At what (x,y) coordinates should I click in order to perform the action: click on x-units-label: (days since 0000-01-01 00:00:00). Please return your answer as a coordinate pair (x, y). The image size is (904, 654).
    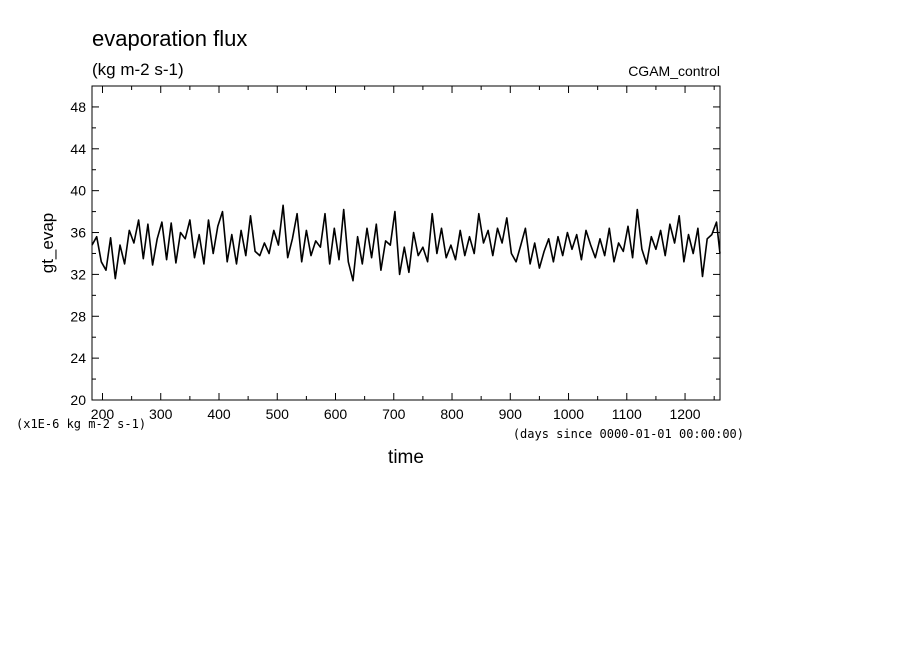
    Looking at the image, I should click on (628, 434).